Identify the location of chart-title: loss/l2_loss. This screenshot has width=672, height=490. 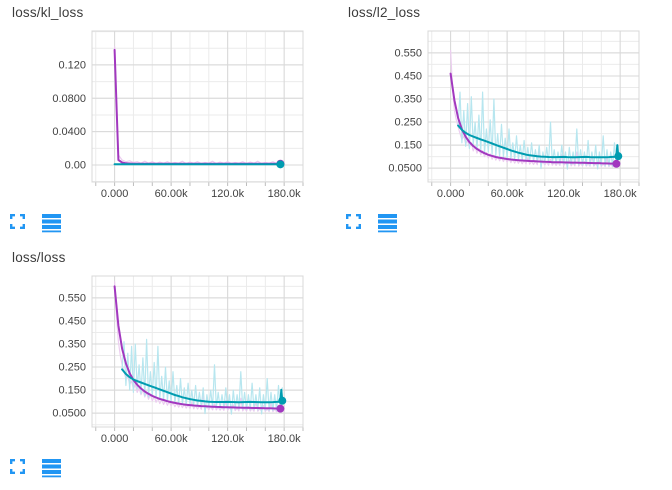
(384, 12).